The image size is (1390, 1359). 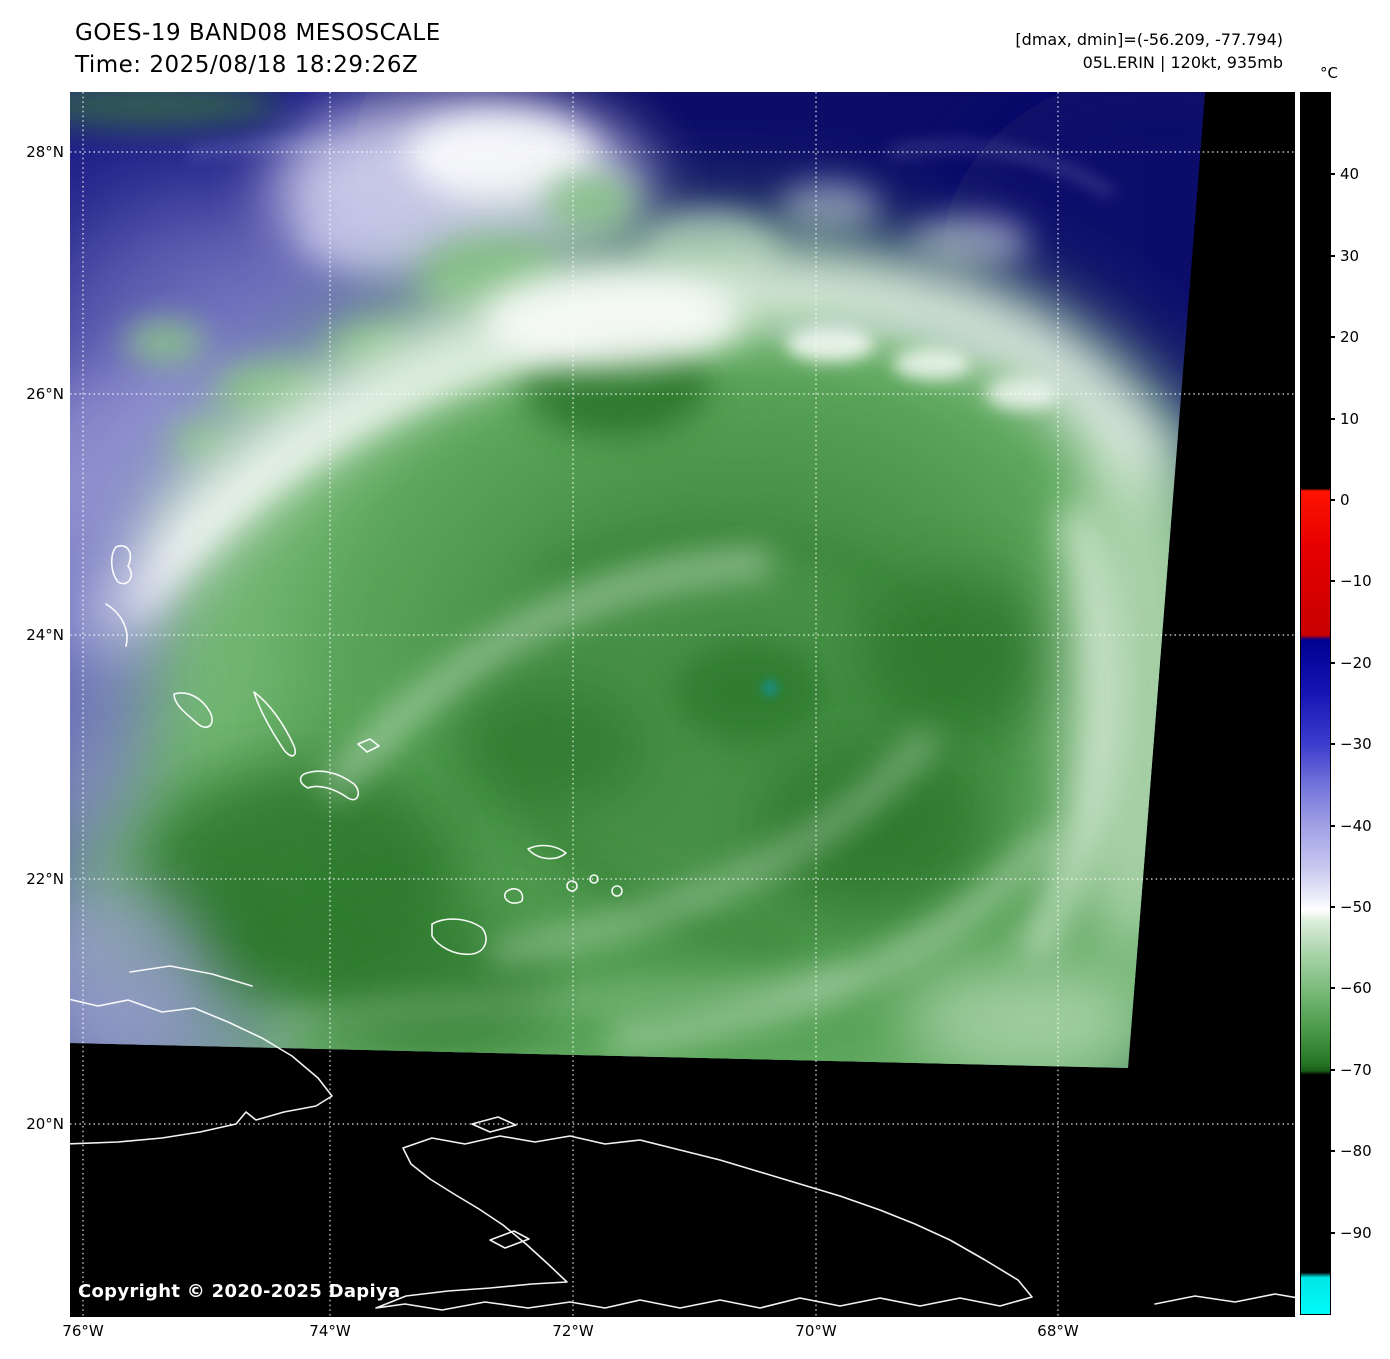 I want to click on colorbar-unit-label: °C, so click(x=1329, y=73).